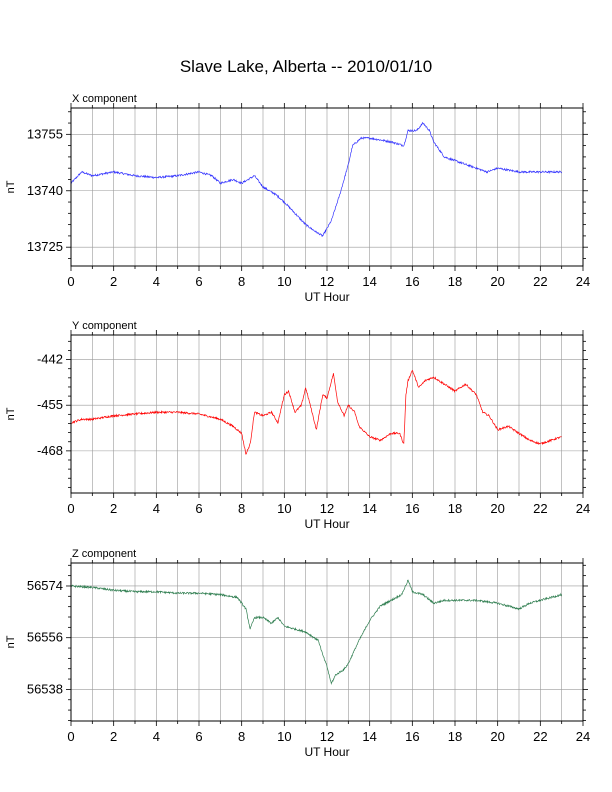 The image size is (612, 792). What do you see at coordinates (50, 404) in the screenshot?
I see `y-tick-label: -455` at bounding box center [50, 404].